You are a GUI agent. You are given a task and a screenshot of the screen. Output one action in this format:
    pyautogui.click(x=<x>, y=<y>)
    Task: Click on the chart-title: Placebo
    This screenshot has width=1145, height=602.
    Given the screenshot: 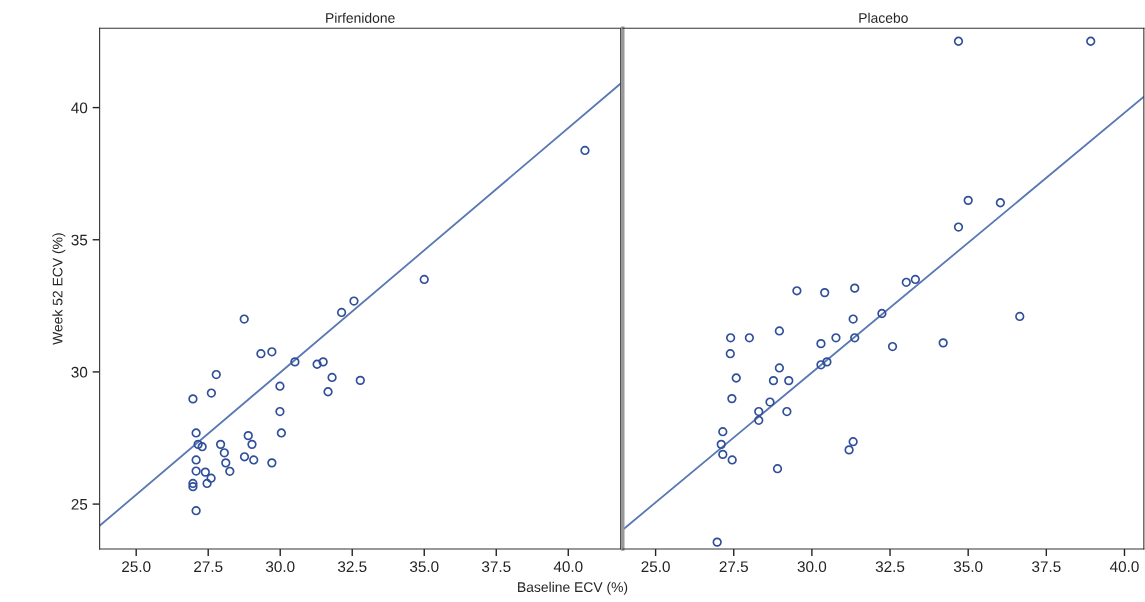 What is the action you would take?
    pyautogui.click(x=883, y=17)
    